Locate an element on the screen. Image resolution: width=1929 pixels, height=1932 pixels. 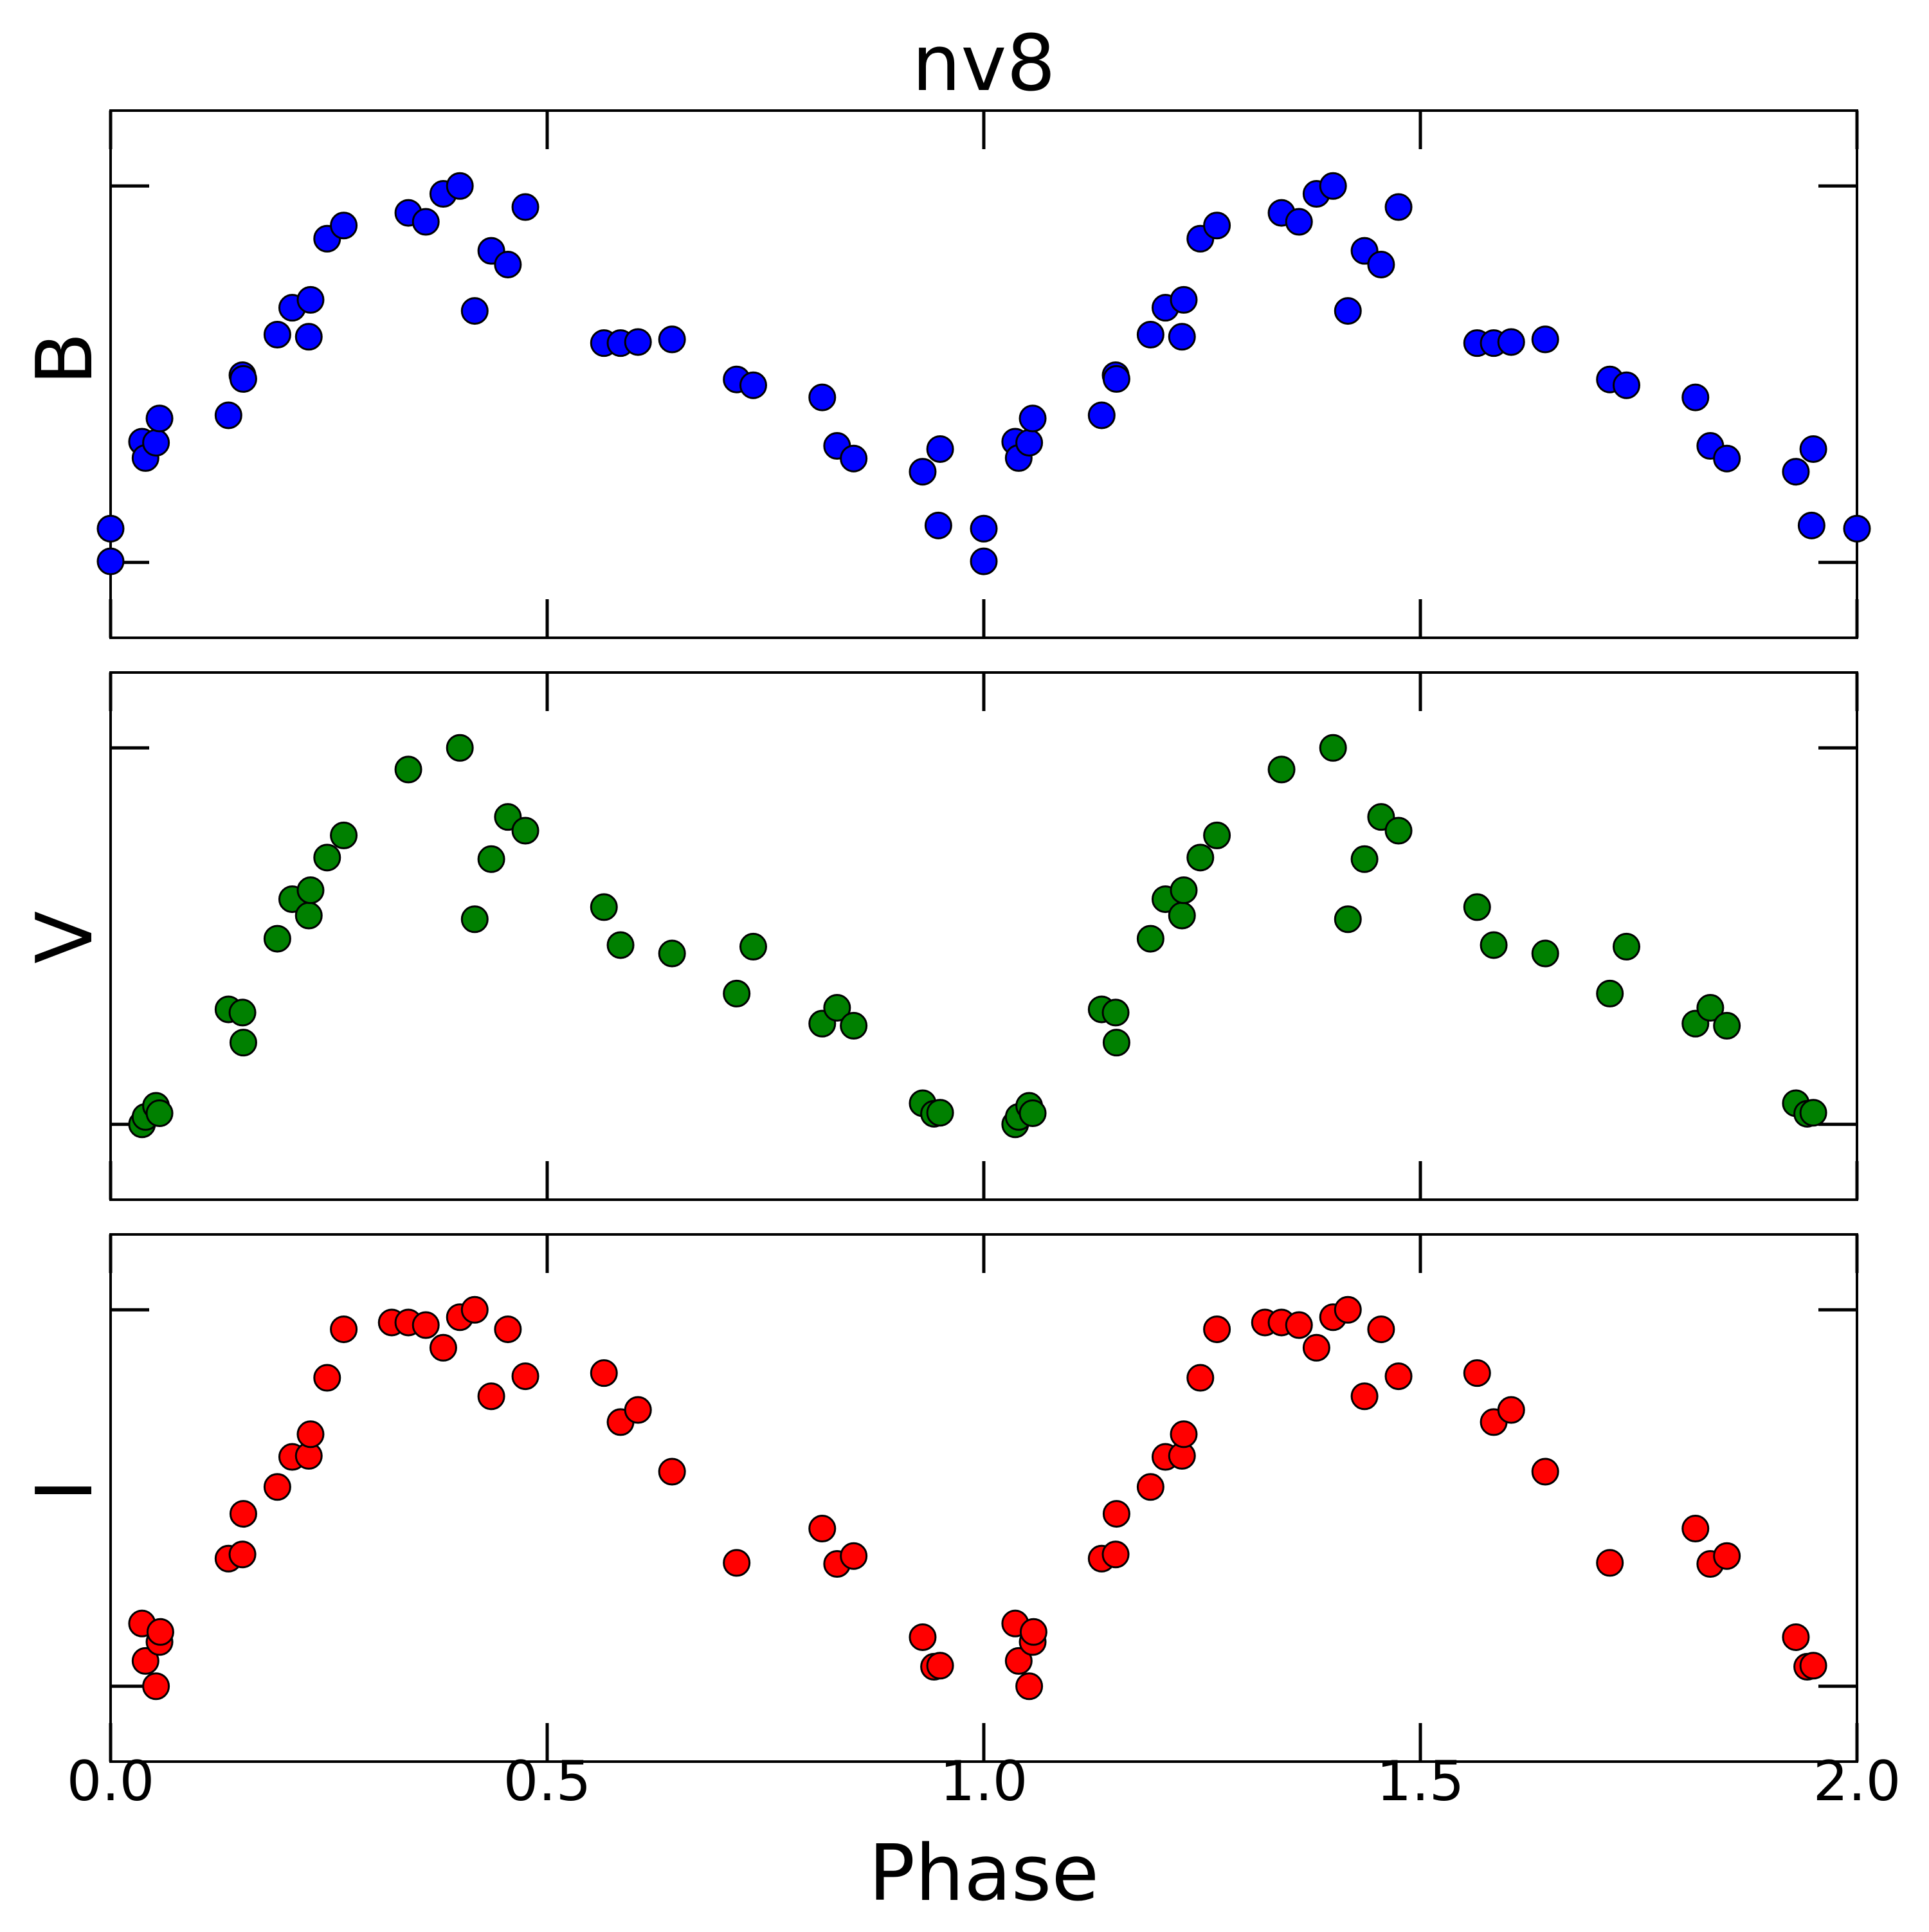
chart-title: nv8 is located at coordinates (983, 64).